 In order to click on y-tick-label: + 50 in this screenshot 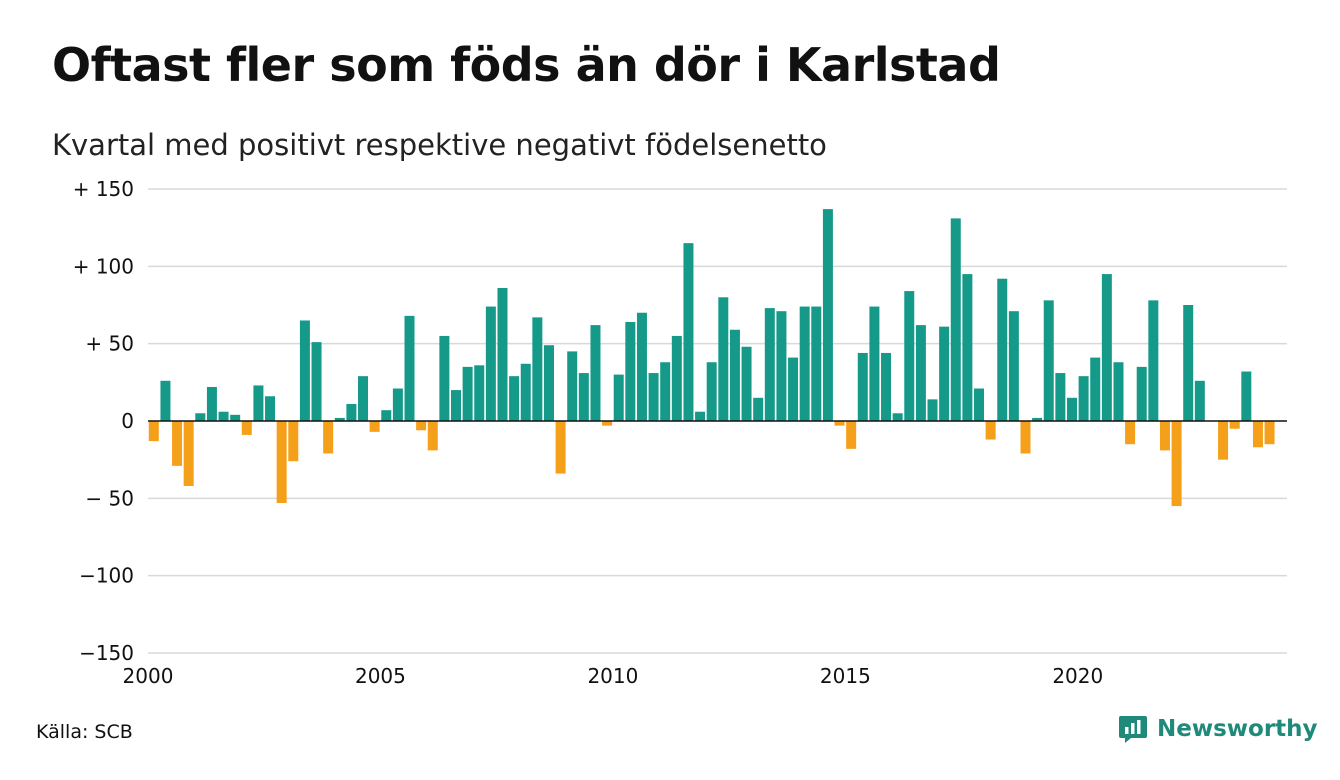, I will do `click(109, 344)`.